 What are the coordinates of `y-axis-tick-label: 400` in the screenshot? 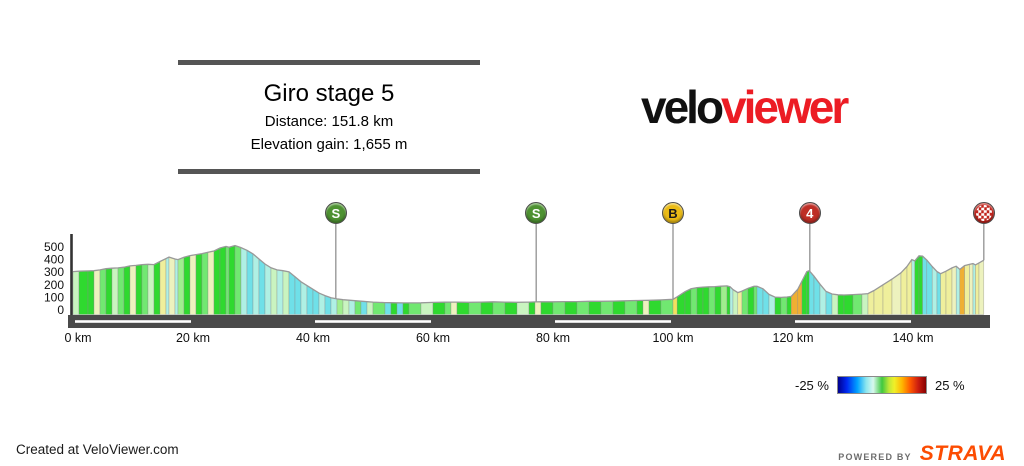 It's located at (54, 260).